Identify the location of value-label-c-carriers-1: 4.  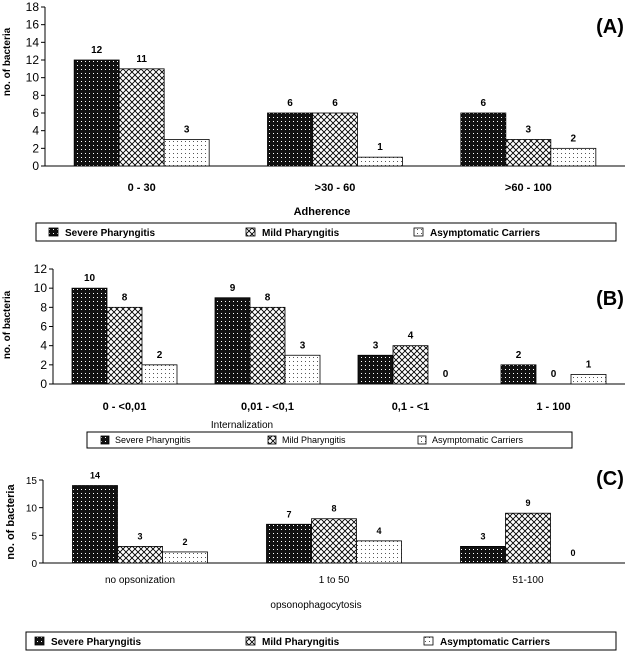
(378, 531).